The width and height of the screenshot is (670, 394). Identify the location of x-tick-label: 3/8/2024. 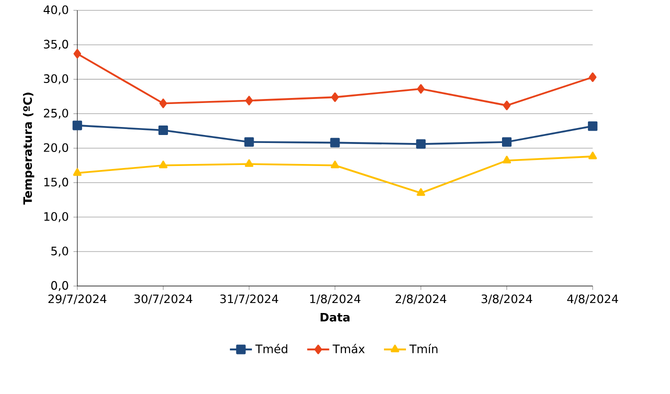
(507, 299).